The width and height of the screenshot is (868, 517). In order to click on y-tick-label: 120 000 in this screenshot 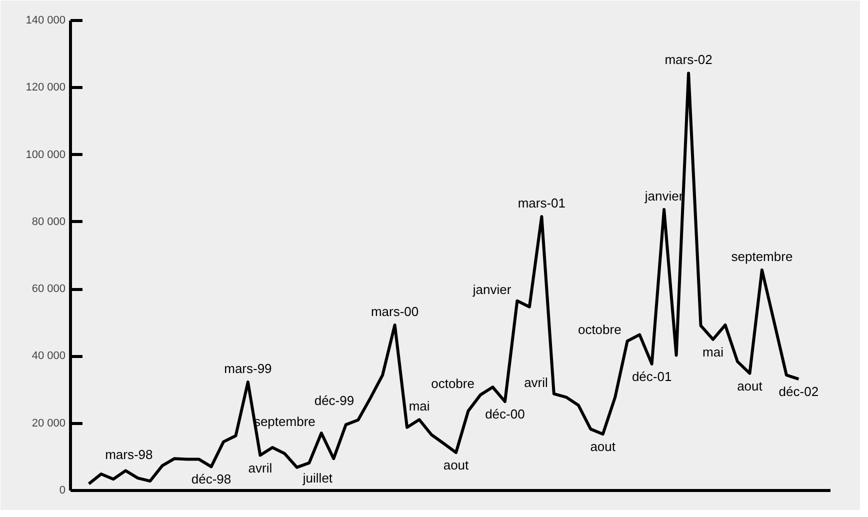, I will do `click(46, 88)`.